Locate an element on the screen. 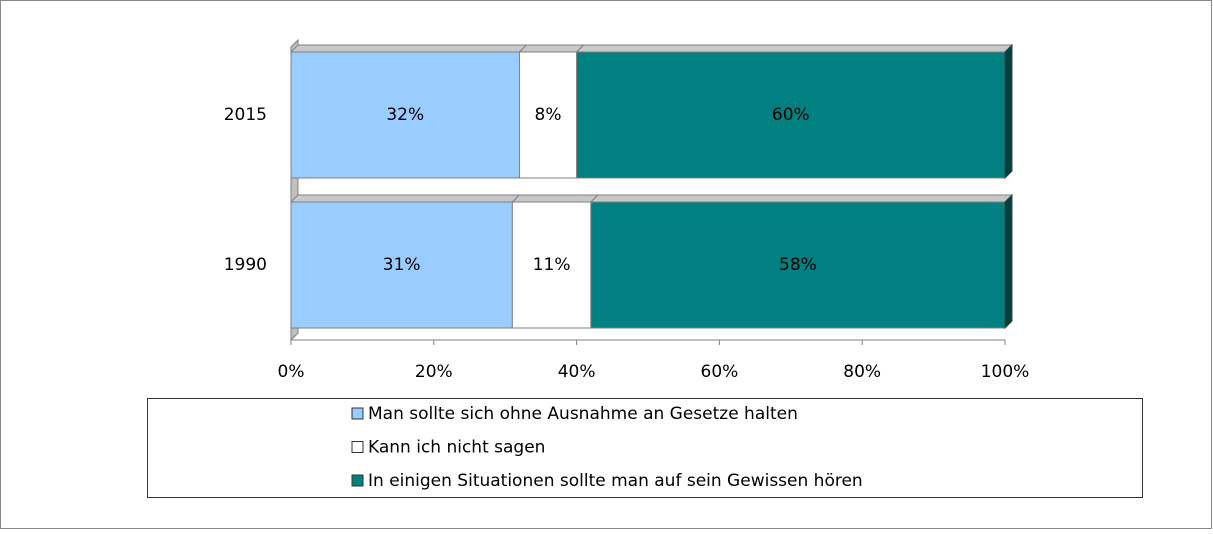  x-tick-label: 80% is located at coordinates (862, 372).